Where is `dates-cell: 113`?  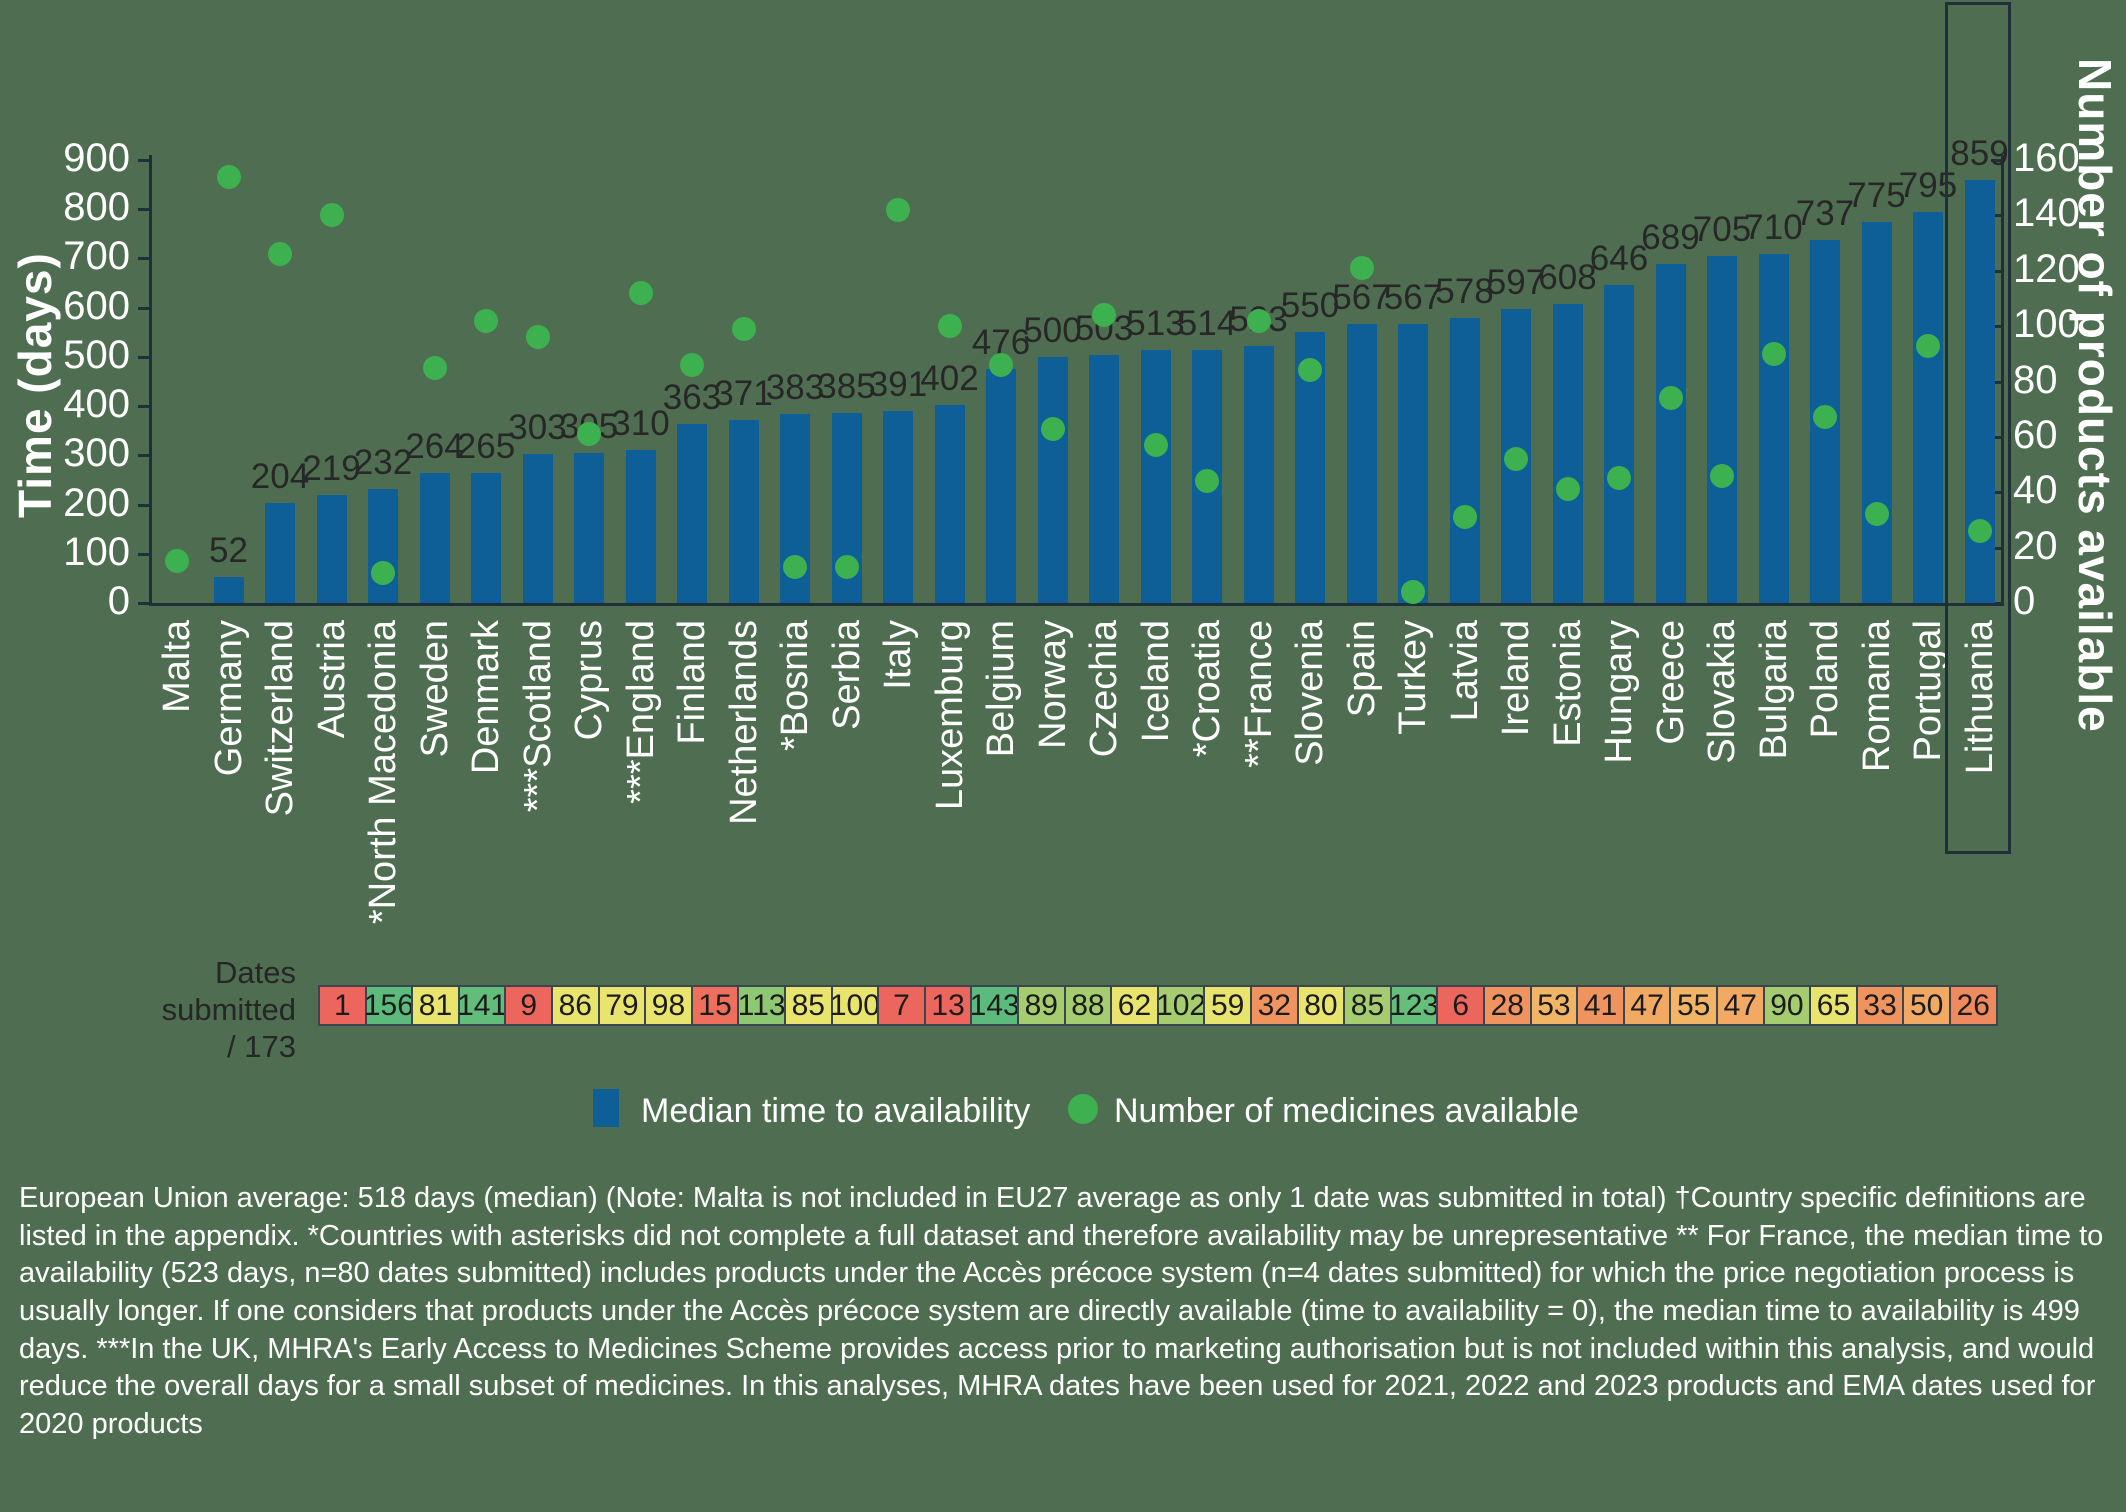 dates-cell: 113 is located at coordinates (761, 1005).